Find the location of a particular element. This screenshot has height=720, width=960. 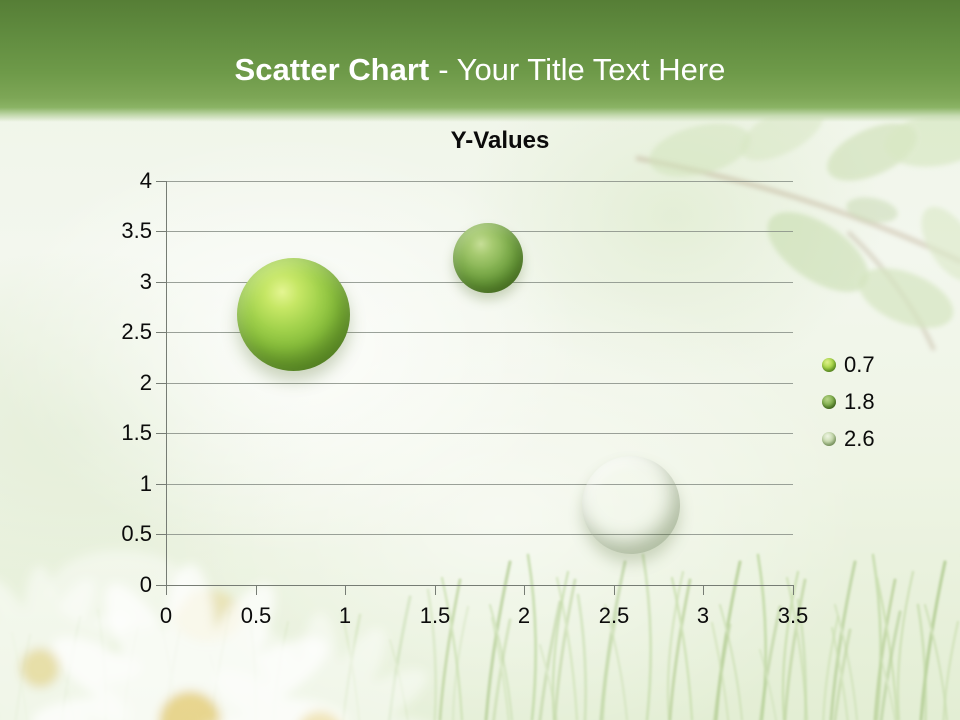

slide-title: Scatter Chart - Your Title Text Here is located at coordinates (480, 70).